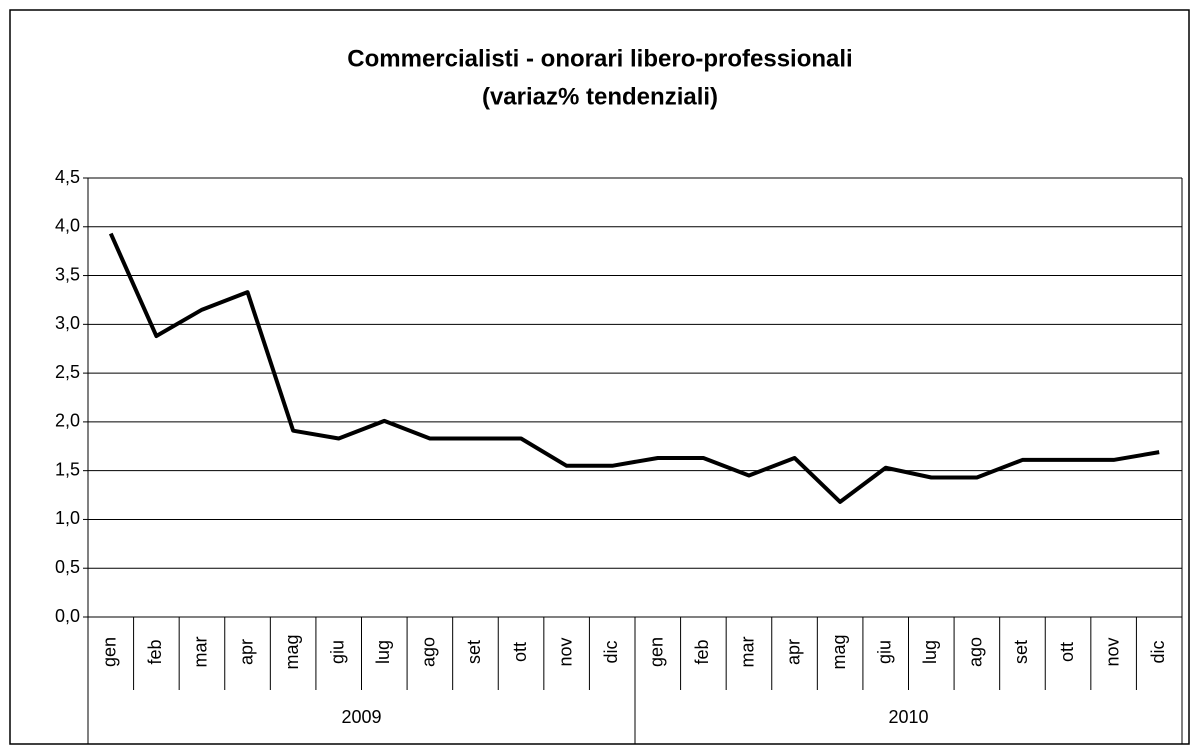 The width and height of the screenshot is (1199, 753). Describe the element at coordinates (67, 469) in the screenshot. I see `y-tick-label: 1,5` at that location.